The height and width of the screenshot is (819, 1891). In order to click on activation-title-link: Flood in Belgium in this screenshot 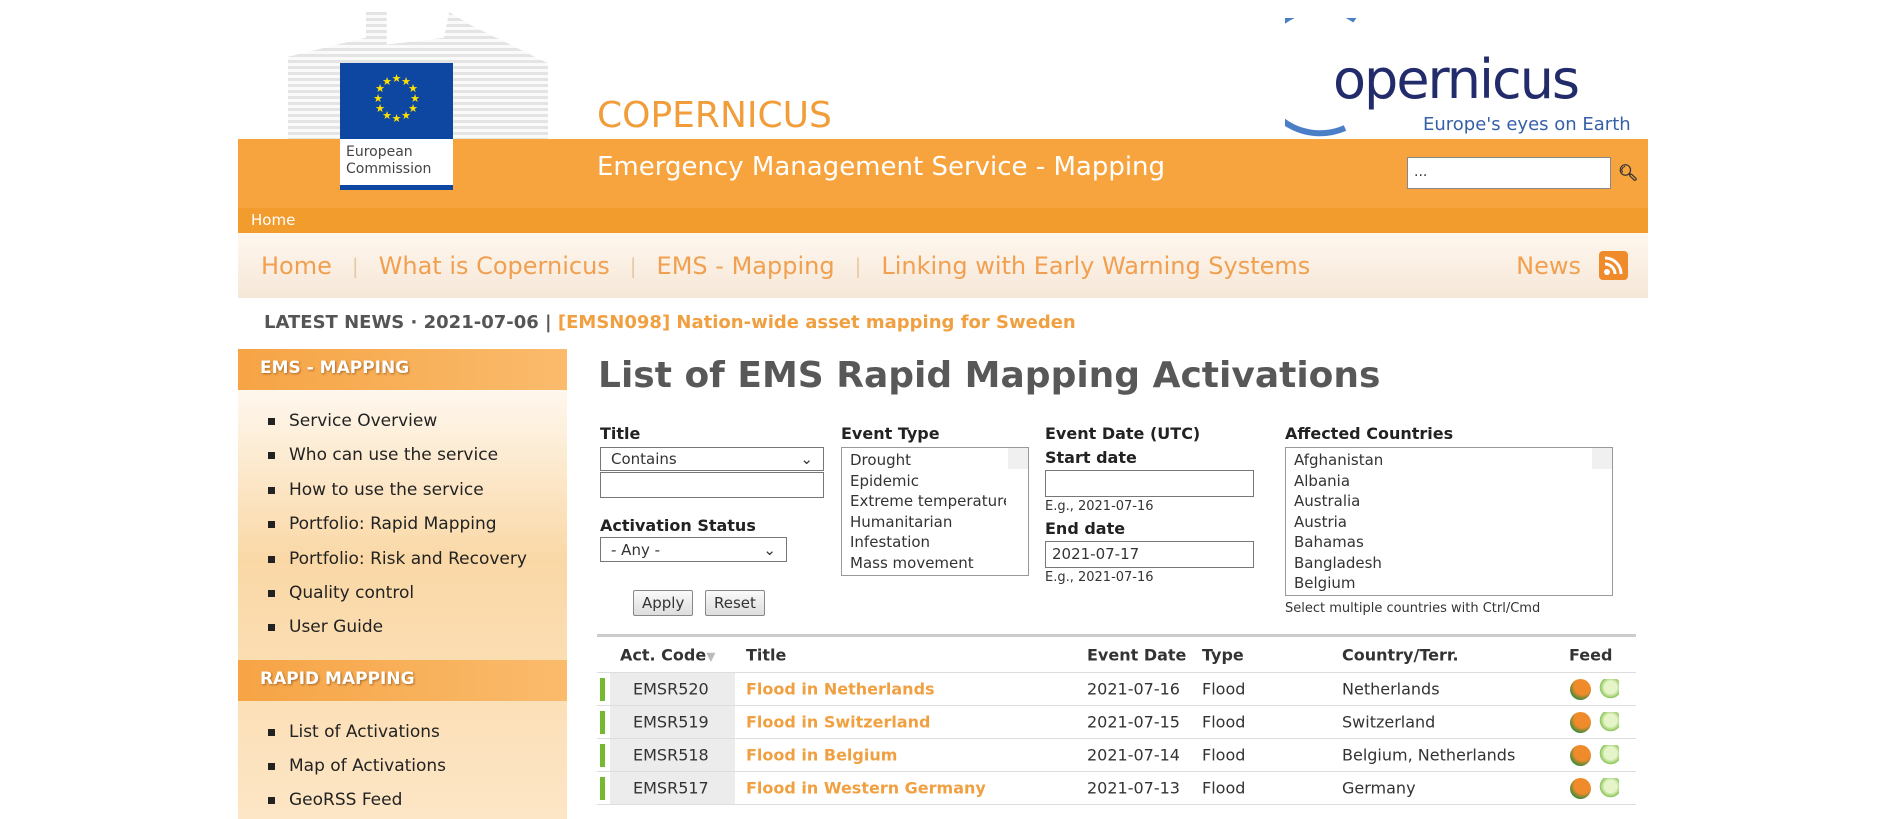, I will do `click(822, 755)`.